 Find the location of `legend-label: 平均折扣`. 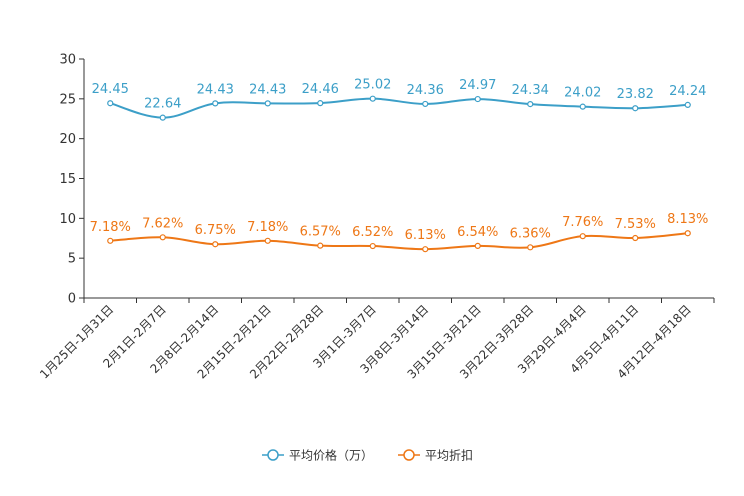

legend-label: 平均折扣 is located at coordinates (449, 455).